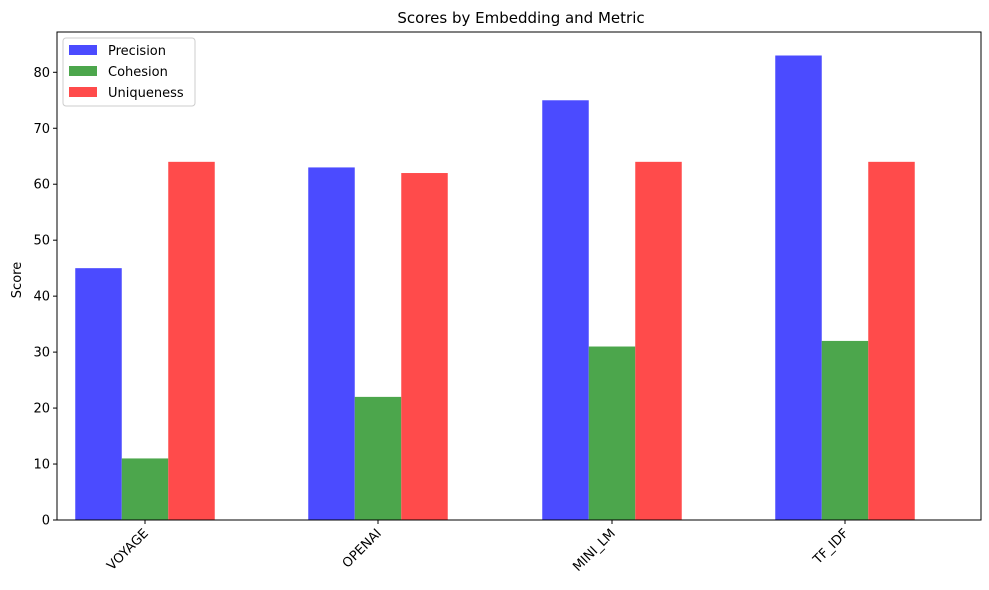 Image resolution: width=989 pixels, height=590 pixels. Describe the element at coordinates (891, 340) in the screenshot. I see `bar-uniqueness-tf_idf` at that location.